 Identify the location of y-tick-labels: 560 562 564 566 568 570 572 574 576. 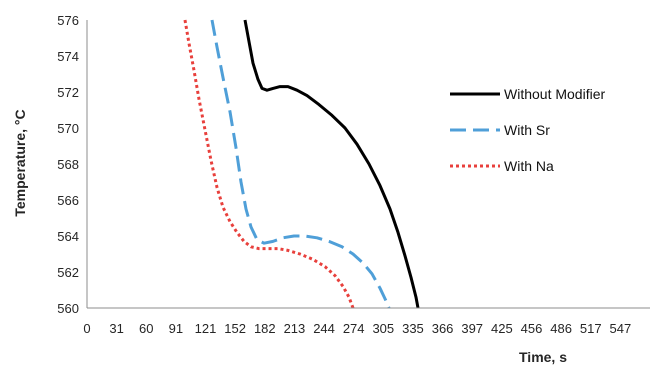
(68, 164).